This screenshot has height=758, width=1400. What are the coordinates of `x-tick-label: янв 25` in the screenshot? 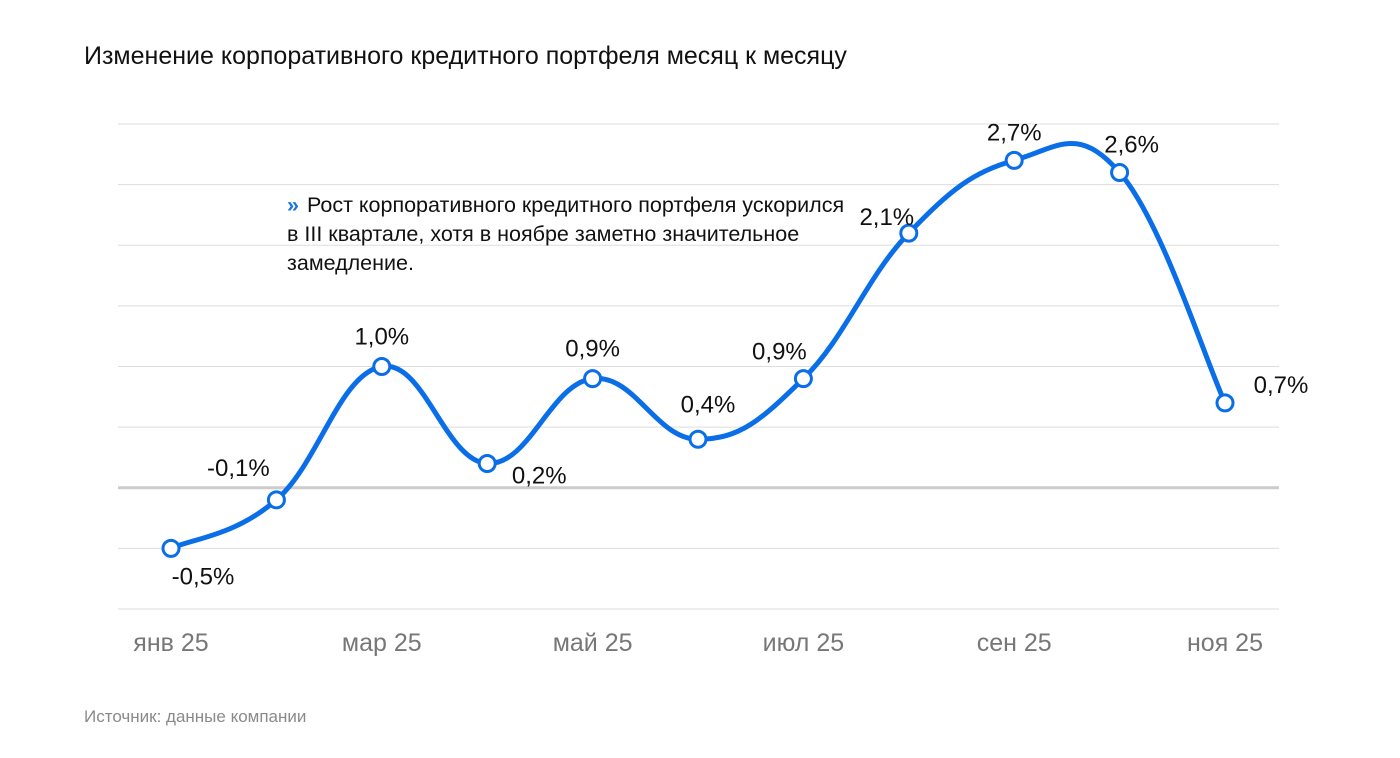 It's located at (170, 643).